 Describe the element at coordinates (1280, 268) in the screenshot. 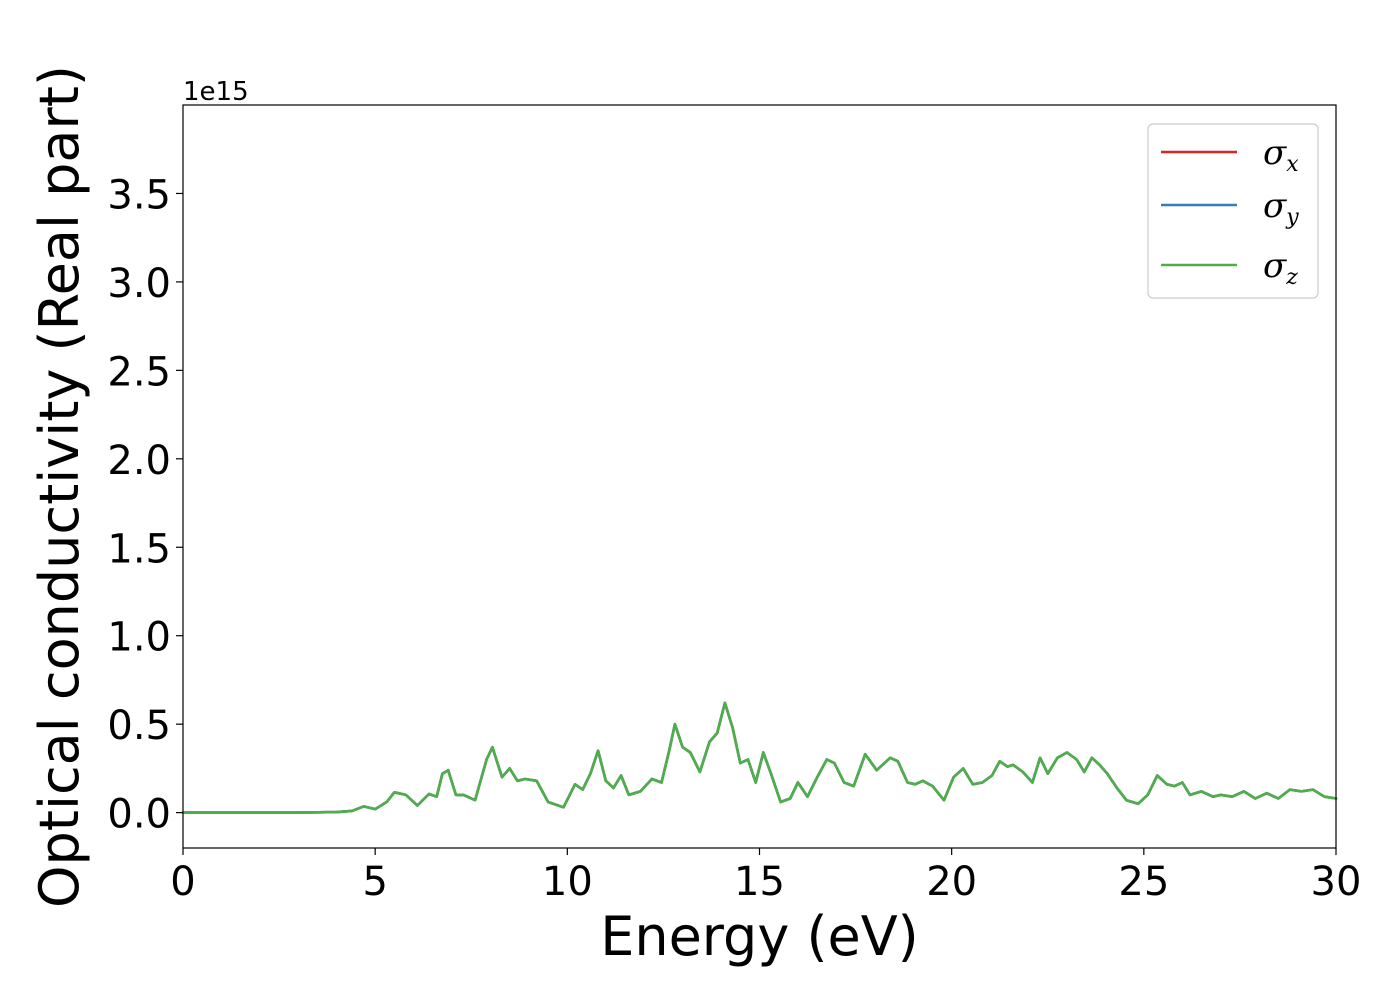

I see `legend-label: σz` at that location.